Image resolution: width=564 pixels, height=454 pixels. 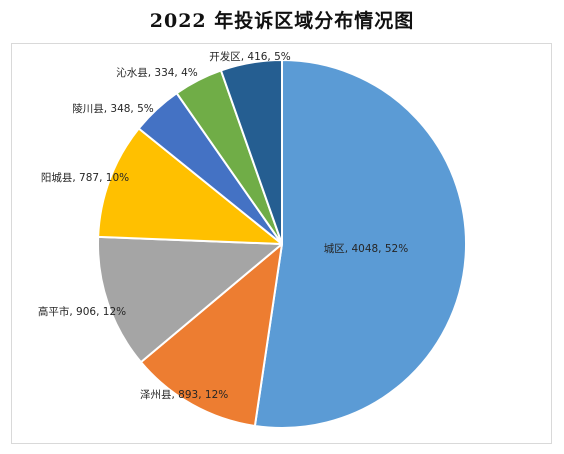 What do you see at coordinates (250, 56) in the screenshot?
I see `slice-label-7: 开发区, 416, 5%` at bounding box center [250, 56].